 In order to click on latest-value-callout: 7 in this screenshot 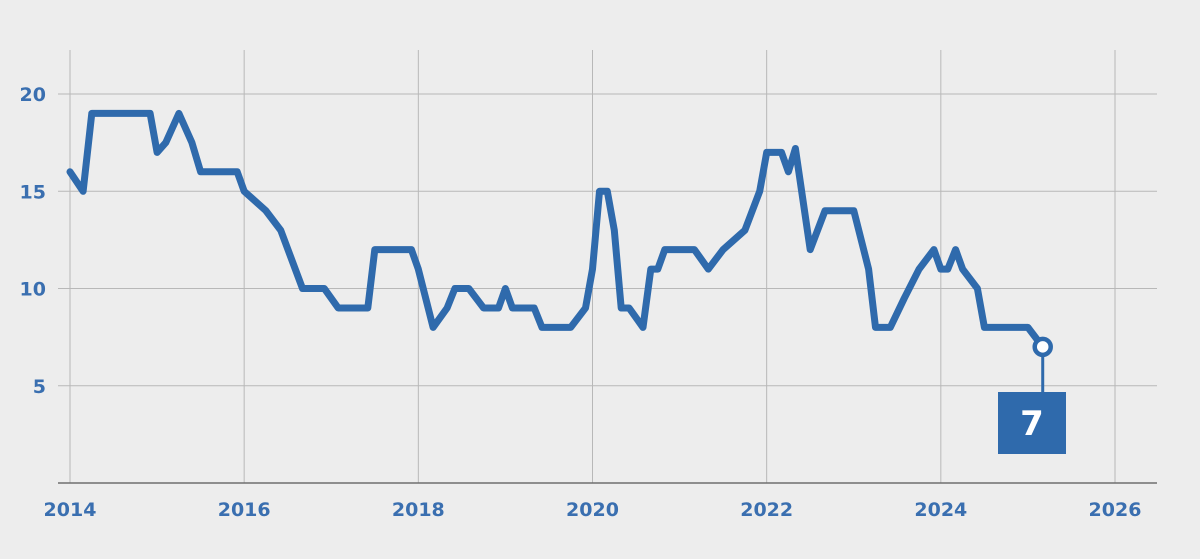, I will do `click(1032, 395)`.